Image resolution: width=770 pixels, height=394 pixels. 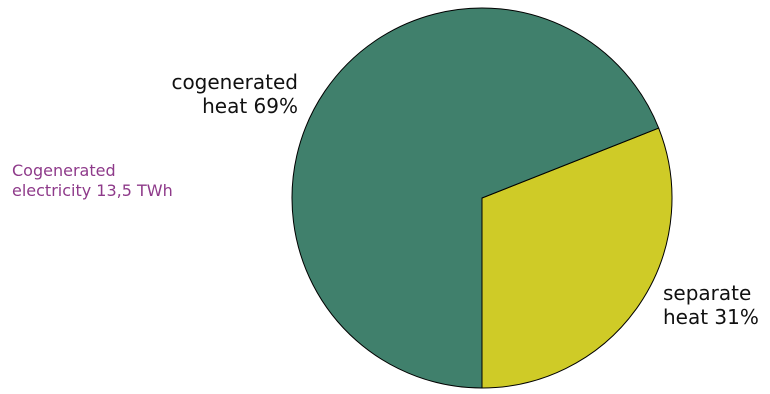 I want to click on slice-label-separate-heat: separate heat 31%, so click(x=711, y=305).